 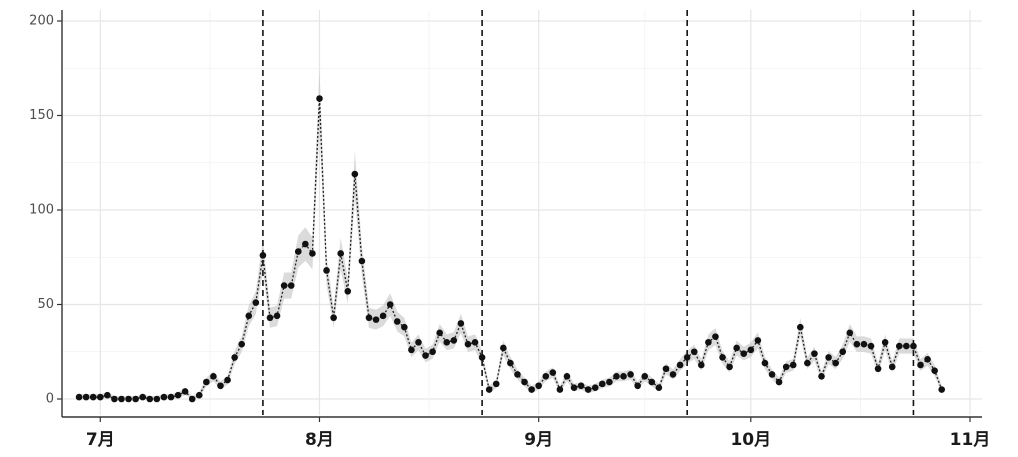 I want to click on y-tick-label: 50, so click(x=45, y=304).